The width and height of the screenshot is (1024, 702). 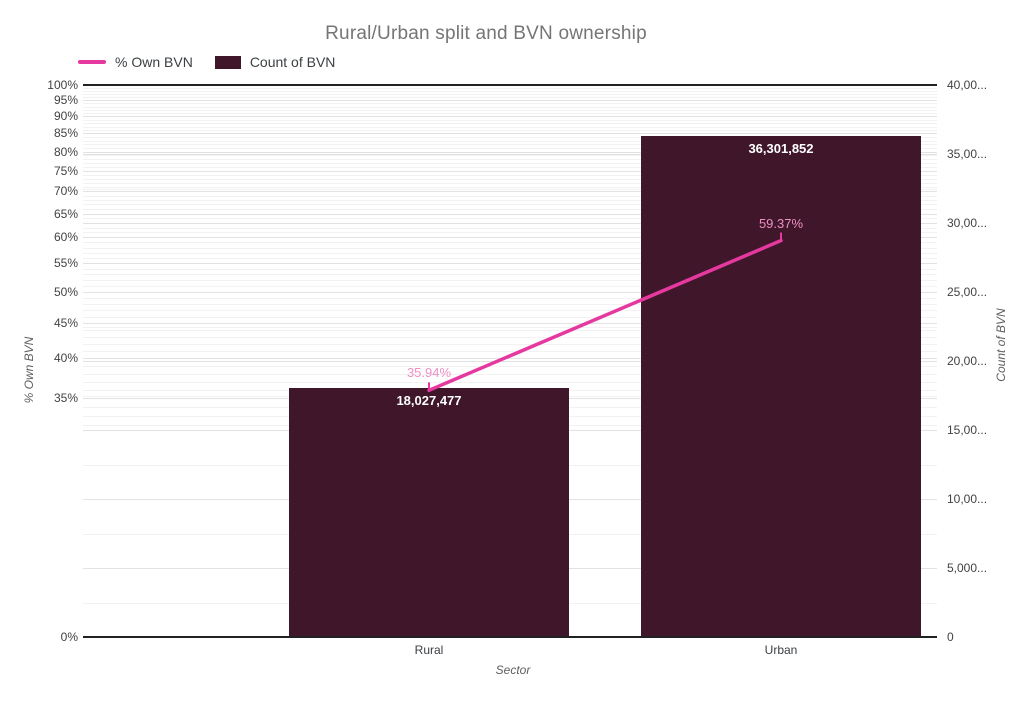 What do you see at coordinates (65, 213) in the screenshot?
I see `left-axis-tick-label: 65%` at bounding box center [65, 213].